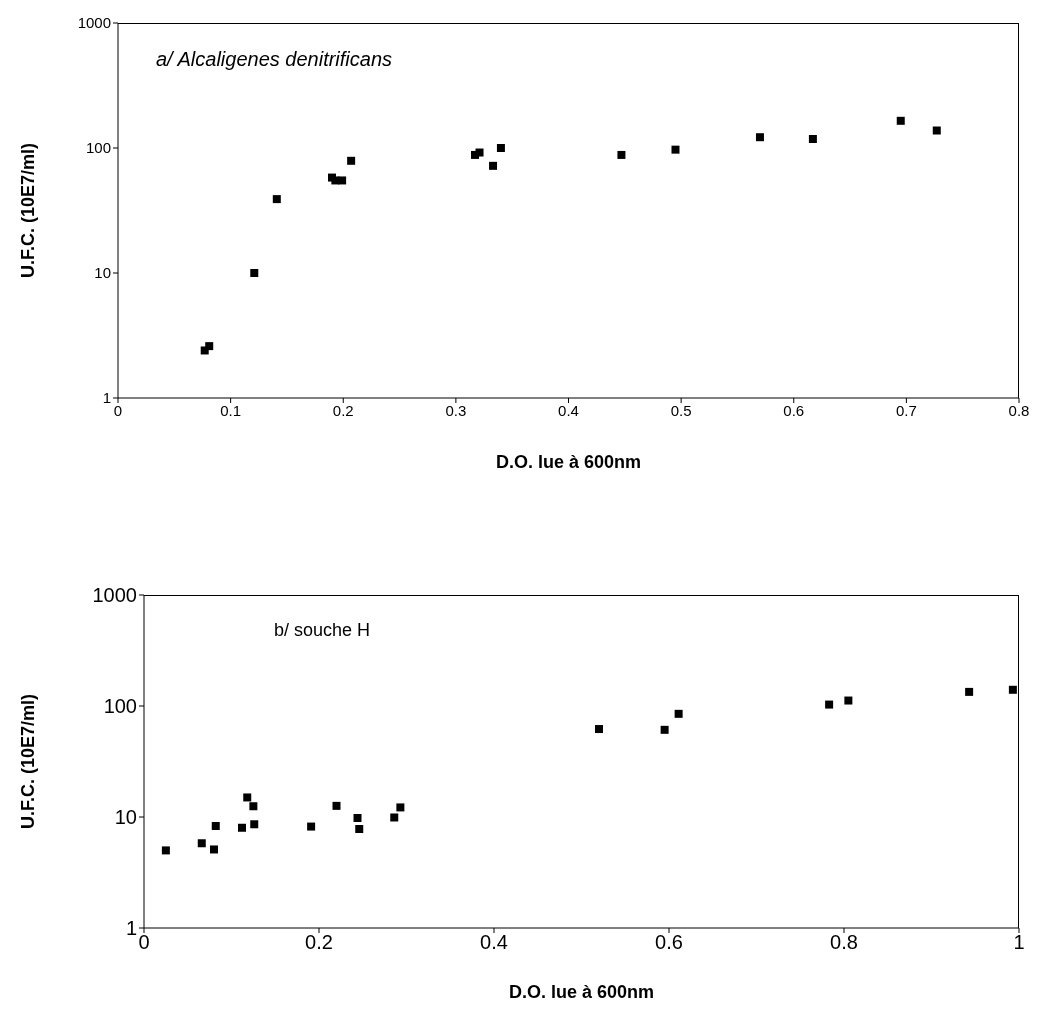  Describe the element at coordinates (456, 410) in the screenshot. I see `x-tick-label: 0.3` at that location.